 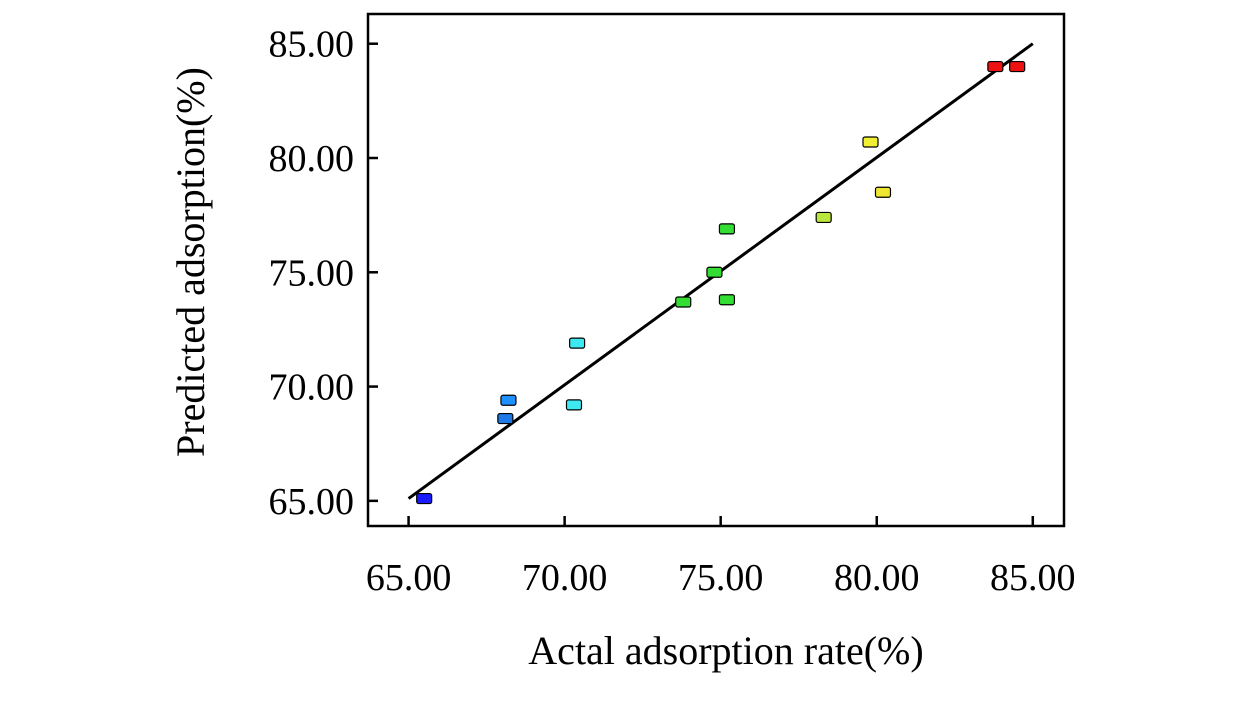 What do you see at coordinates (312, 273) in the screenshot?
I see `y-tick-label: 75.00` at bounding box center [312, 273].